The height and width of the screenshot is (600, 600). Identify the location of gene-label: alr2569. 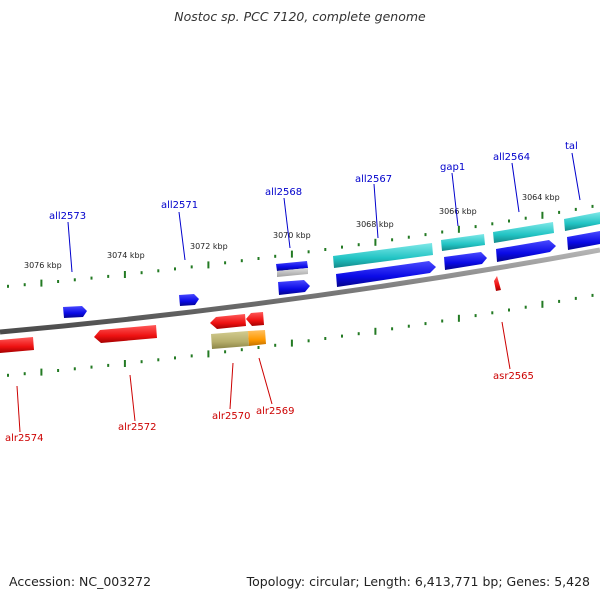
(275, 411).